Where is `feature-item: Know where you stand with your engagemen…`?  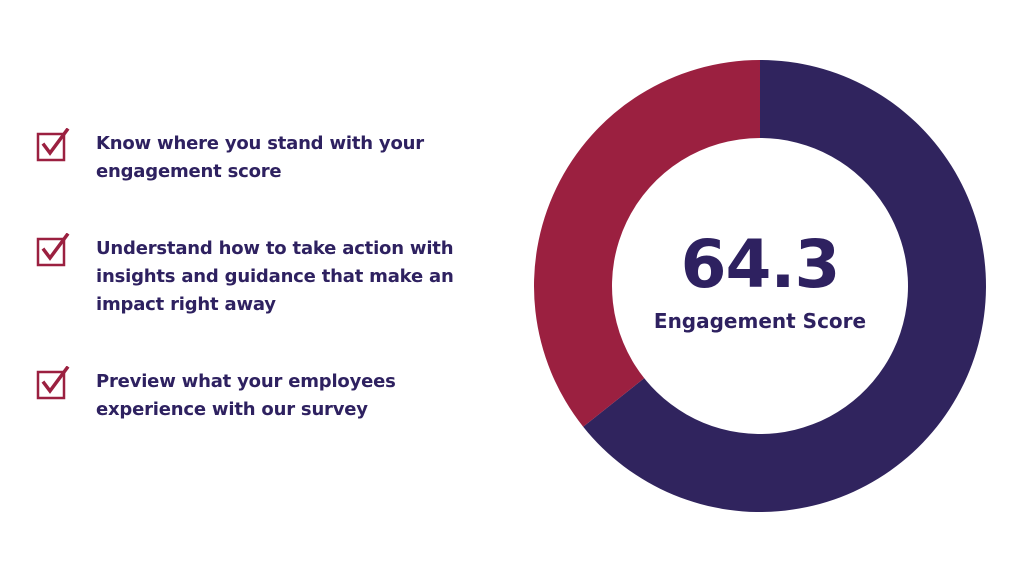
feature-item: Know where you stand with your engagemen… is located at coordinates (256, 157).